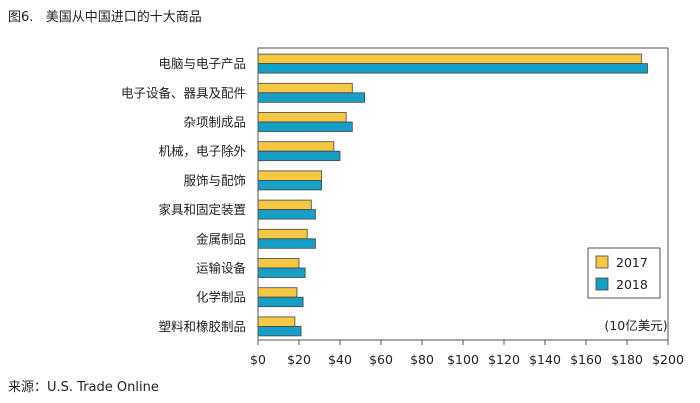 The height and width of the screenshot is (403, 700). Describe the element at coordinates (632, 262) in the screenshot. I see `legend-label-2017: 2017` at that location.